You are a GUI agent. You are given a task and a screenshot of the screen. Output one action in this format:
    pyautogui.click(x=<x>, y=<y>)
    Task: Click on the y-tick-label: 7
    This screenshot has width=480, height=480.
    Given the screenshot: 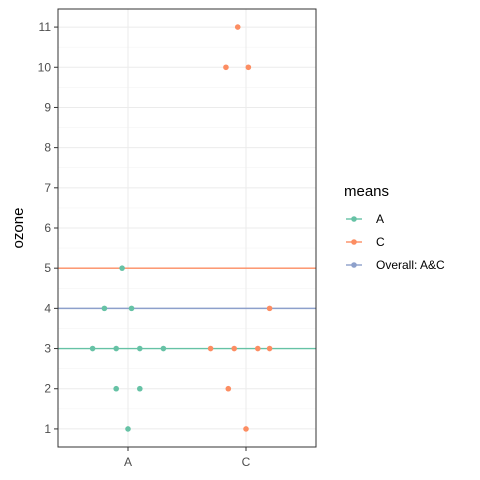 What is the action you would take?
    pyautogui.click(x=47, y=188)
    